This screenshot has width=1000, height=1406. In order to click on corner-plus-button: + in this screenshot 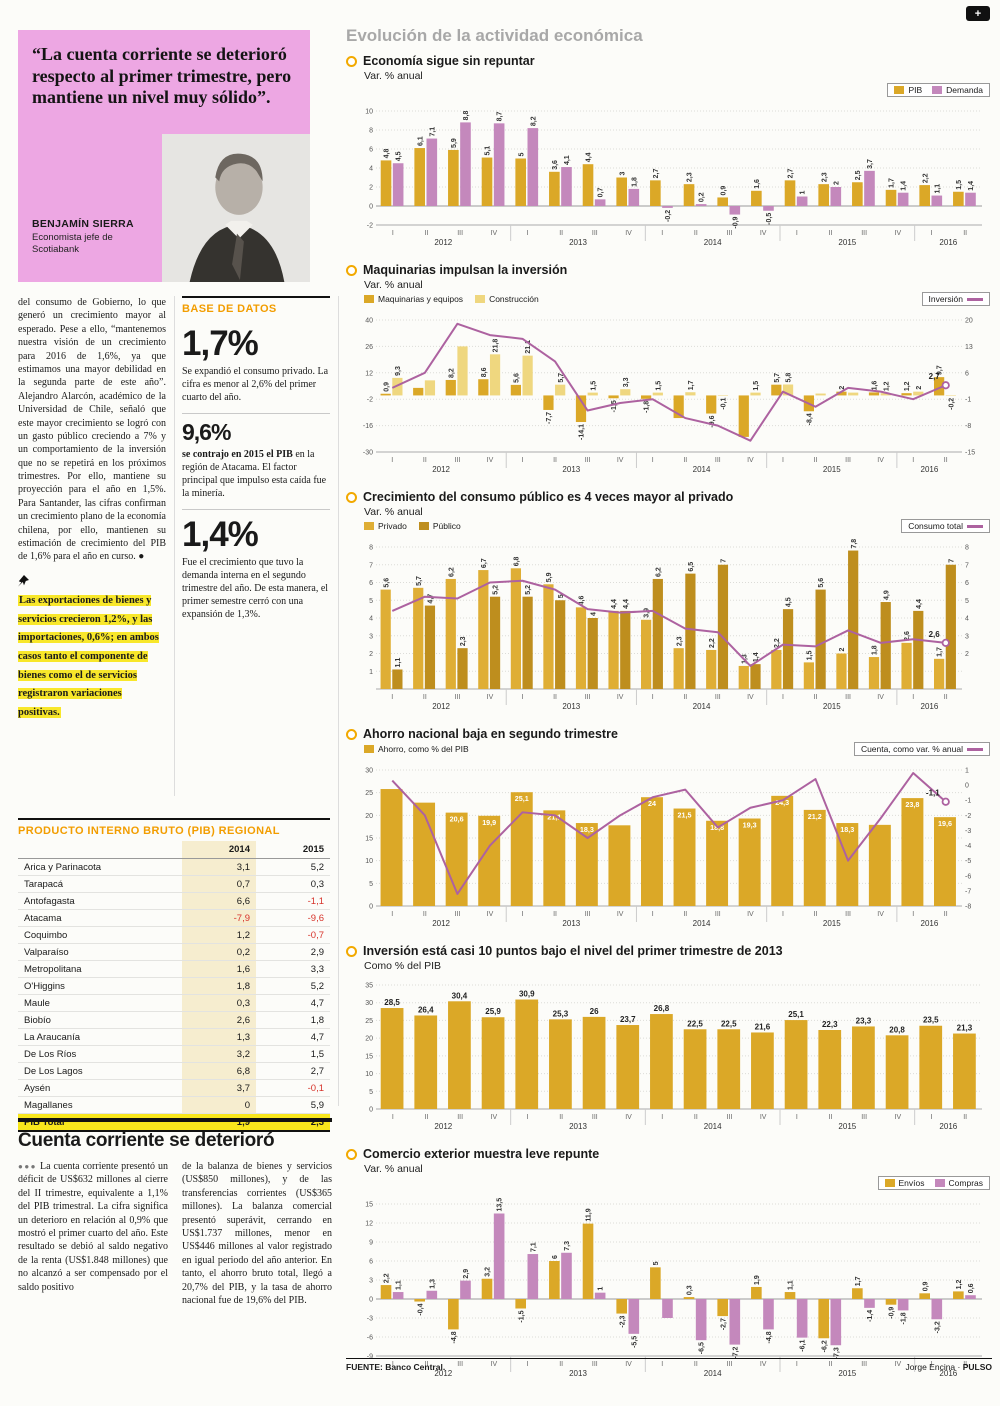, I will do `click(978, 13)`.